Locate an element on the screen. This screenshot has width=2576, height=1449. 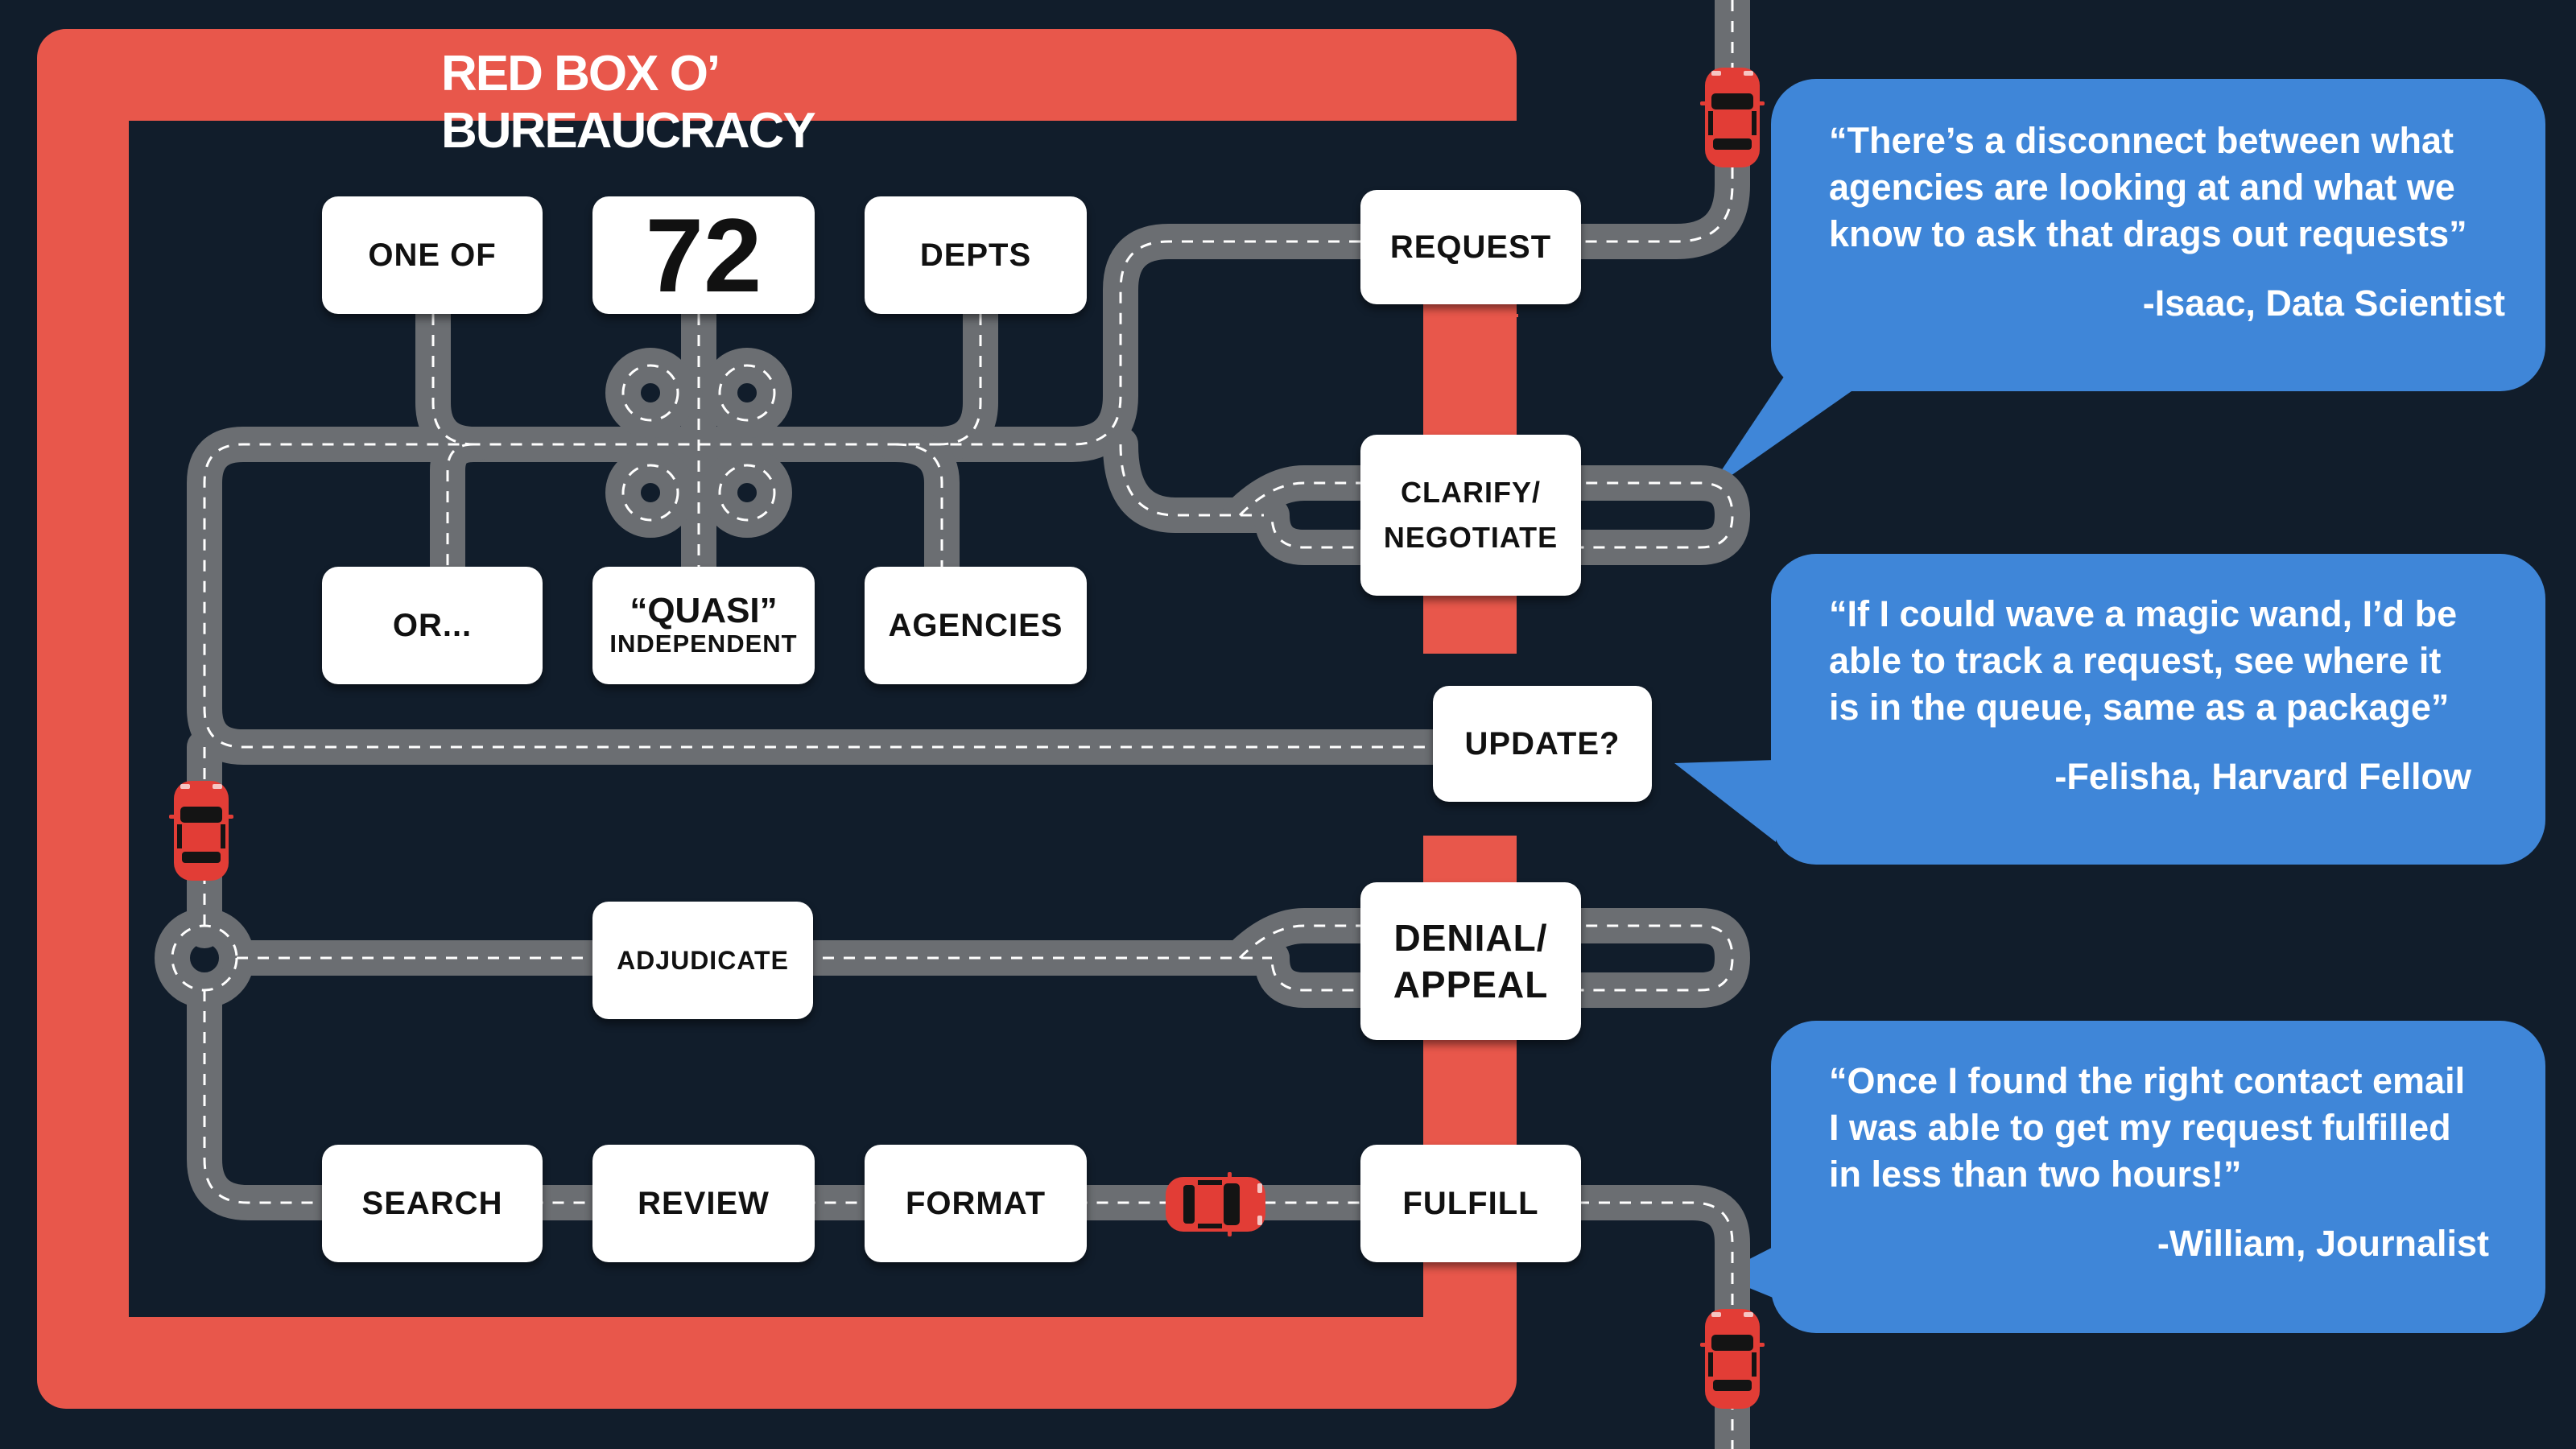
node-label: 72 is located at coordinates (703, 255).